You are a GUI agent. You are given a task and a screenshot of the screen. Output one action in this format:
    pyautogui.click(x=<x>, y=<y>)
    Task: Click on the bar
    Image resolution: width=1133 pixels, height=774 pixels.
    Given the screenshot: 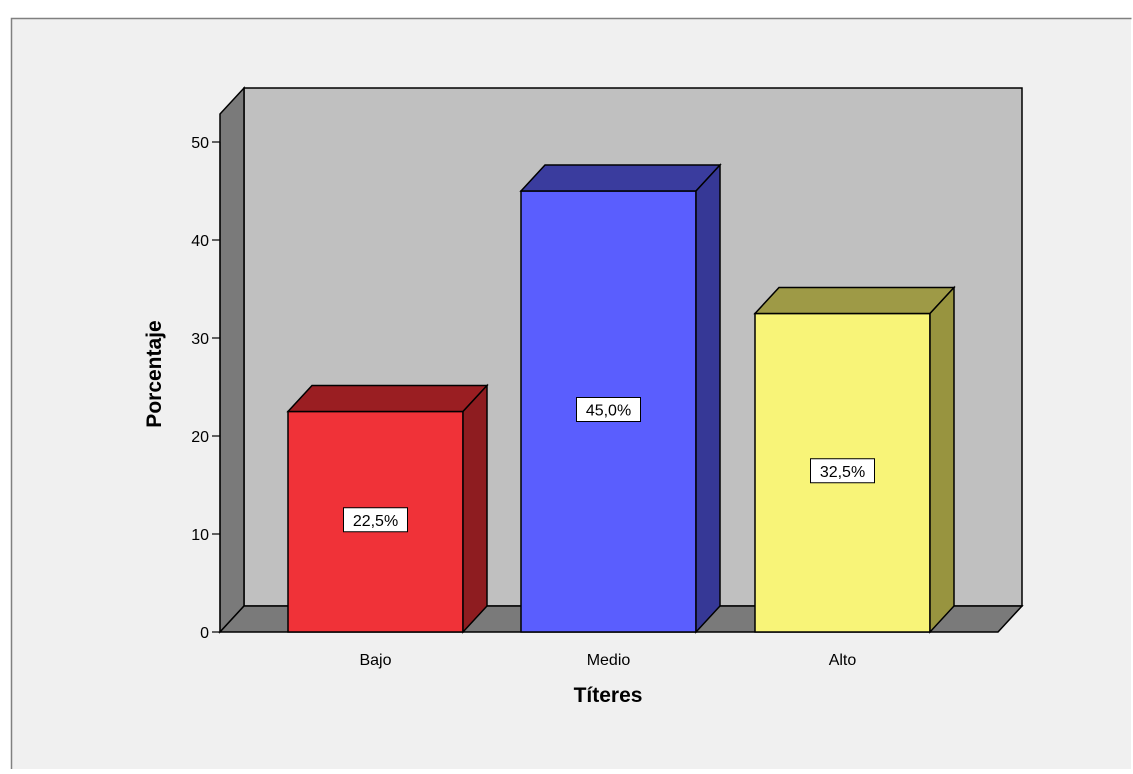 What is the action you would take?
    pyautogui.click(x=854, y=459)
    